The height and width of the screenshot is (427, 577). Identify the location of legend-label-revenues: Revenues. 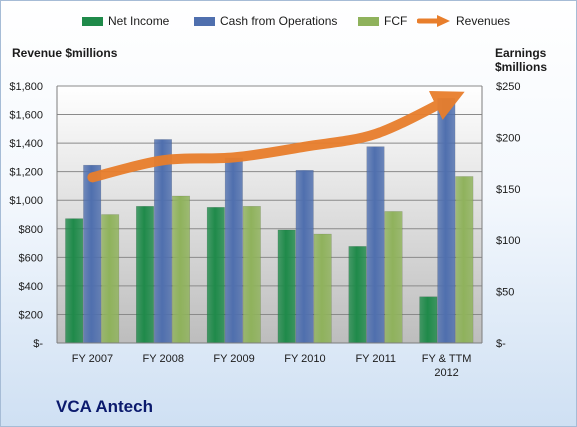
(483, 21).